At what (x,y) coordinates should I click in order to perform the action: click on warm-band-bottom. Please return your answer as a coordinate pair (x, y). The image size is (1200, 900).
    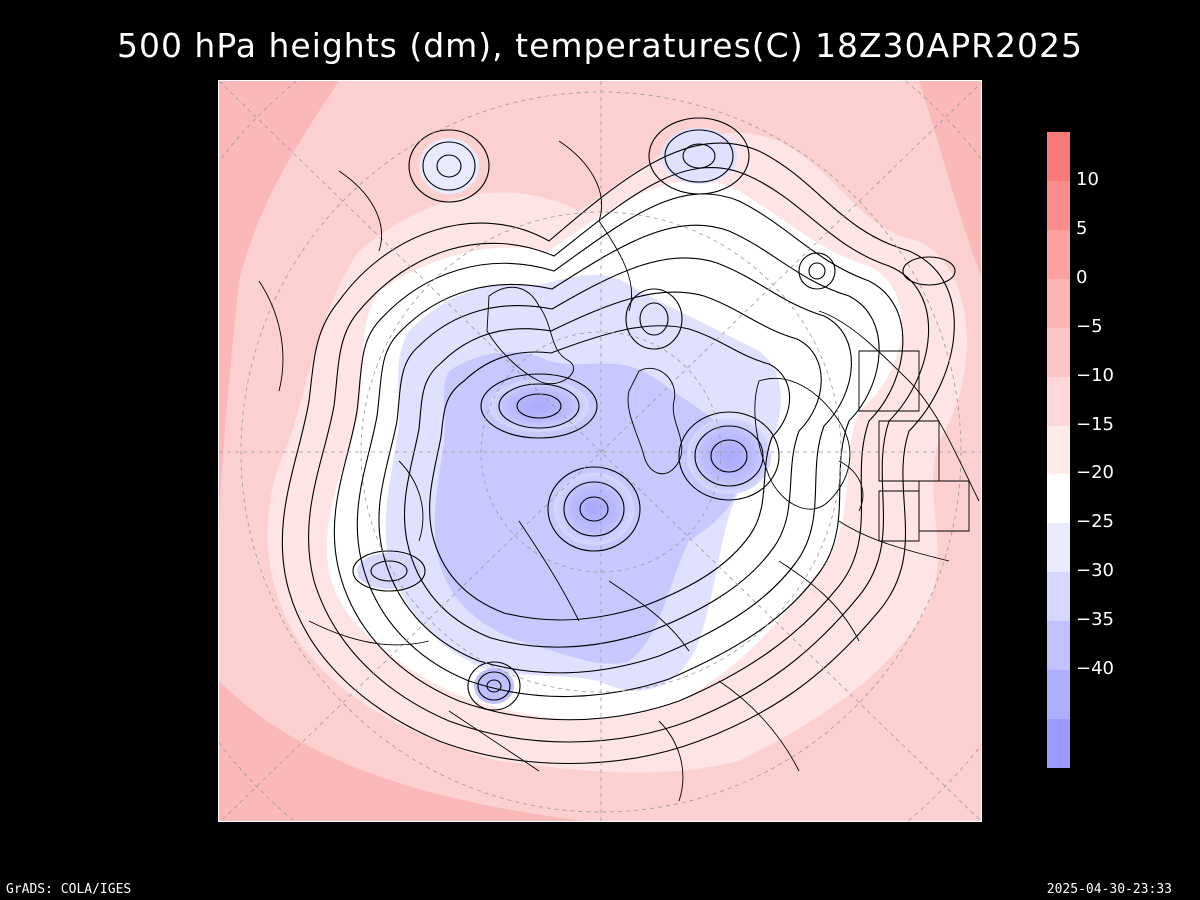
    Looking at the image, I should click on (401, 751).